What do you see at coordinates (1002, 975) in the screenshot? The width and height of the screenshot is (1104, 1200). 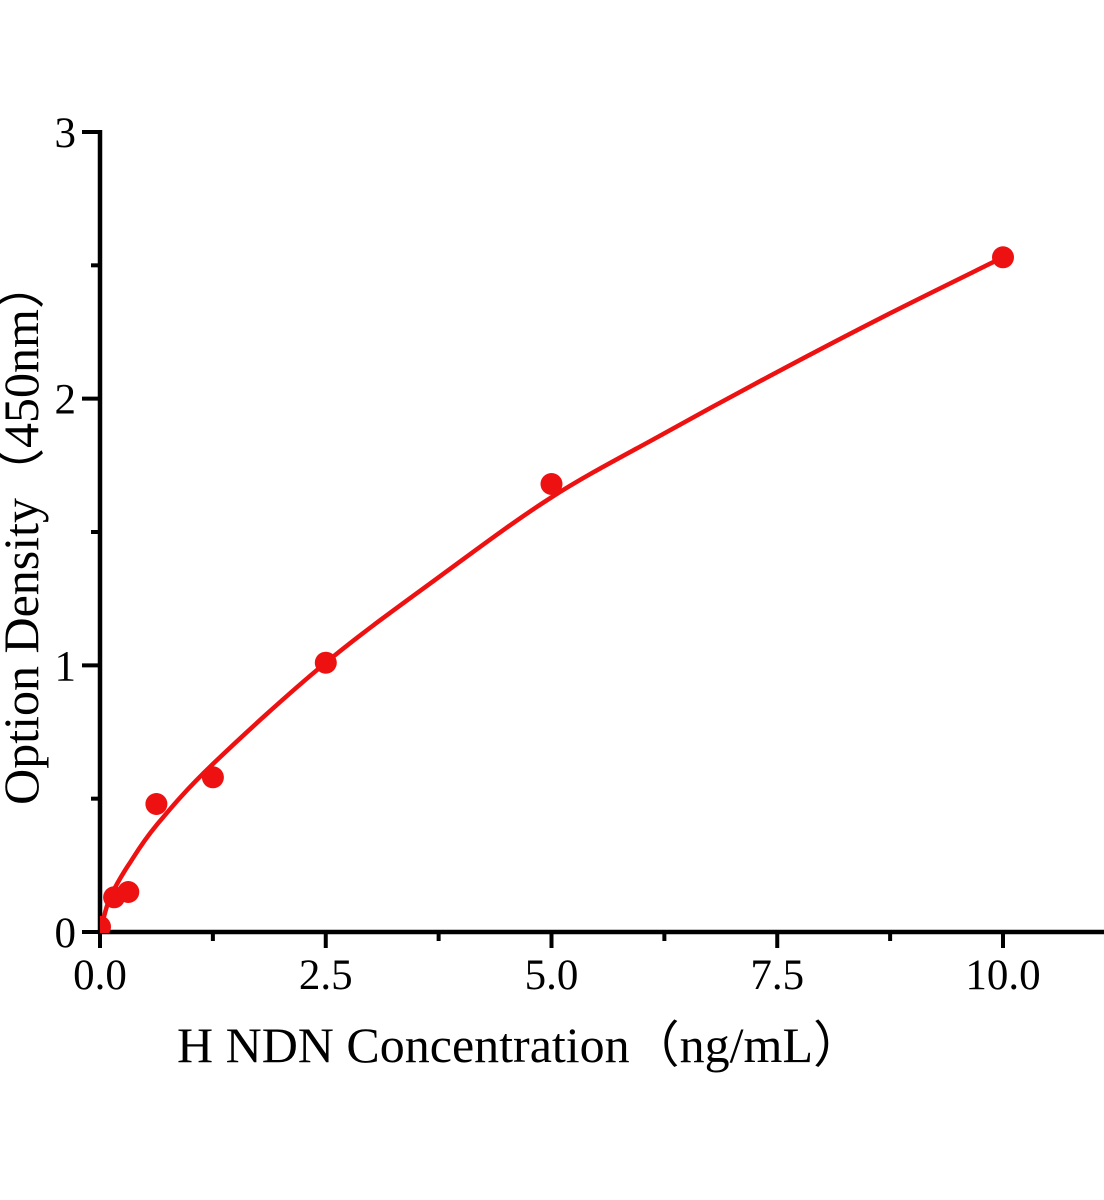 I see `x-tick-label: 10.0` at bounding box center [1002, 975].